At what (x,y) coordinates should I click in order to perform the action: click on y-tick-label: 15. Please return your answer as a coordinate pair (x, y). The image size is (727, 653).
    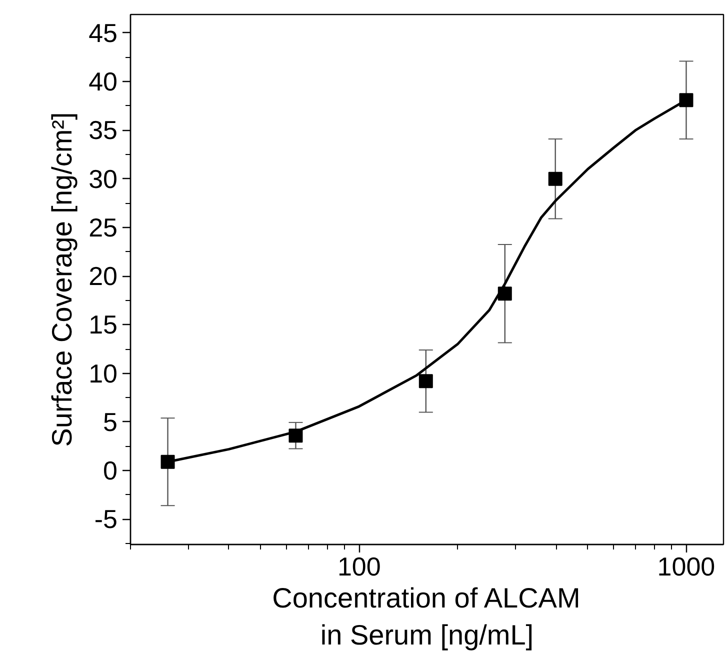
    Looking at the image, I should click on (103, 325).